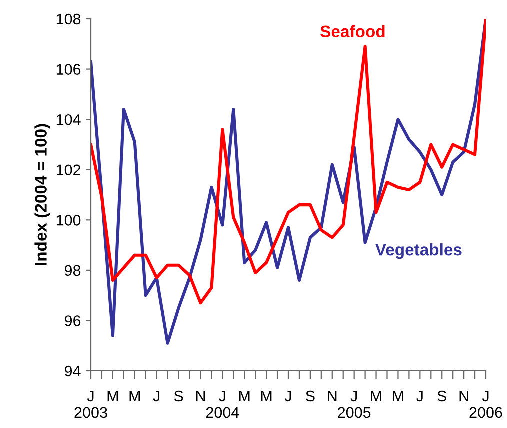 This screenshot has height=428, width=507. What do you see at coordinates (68, 19) in the screenshot?
I see `y-tick-label: 108` at bounding box center [68, 19].